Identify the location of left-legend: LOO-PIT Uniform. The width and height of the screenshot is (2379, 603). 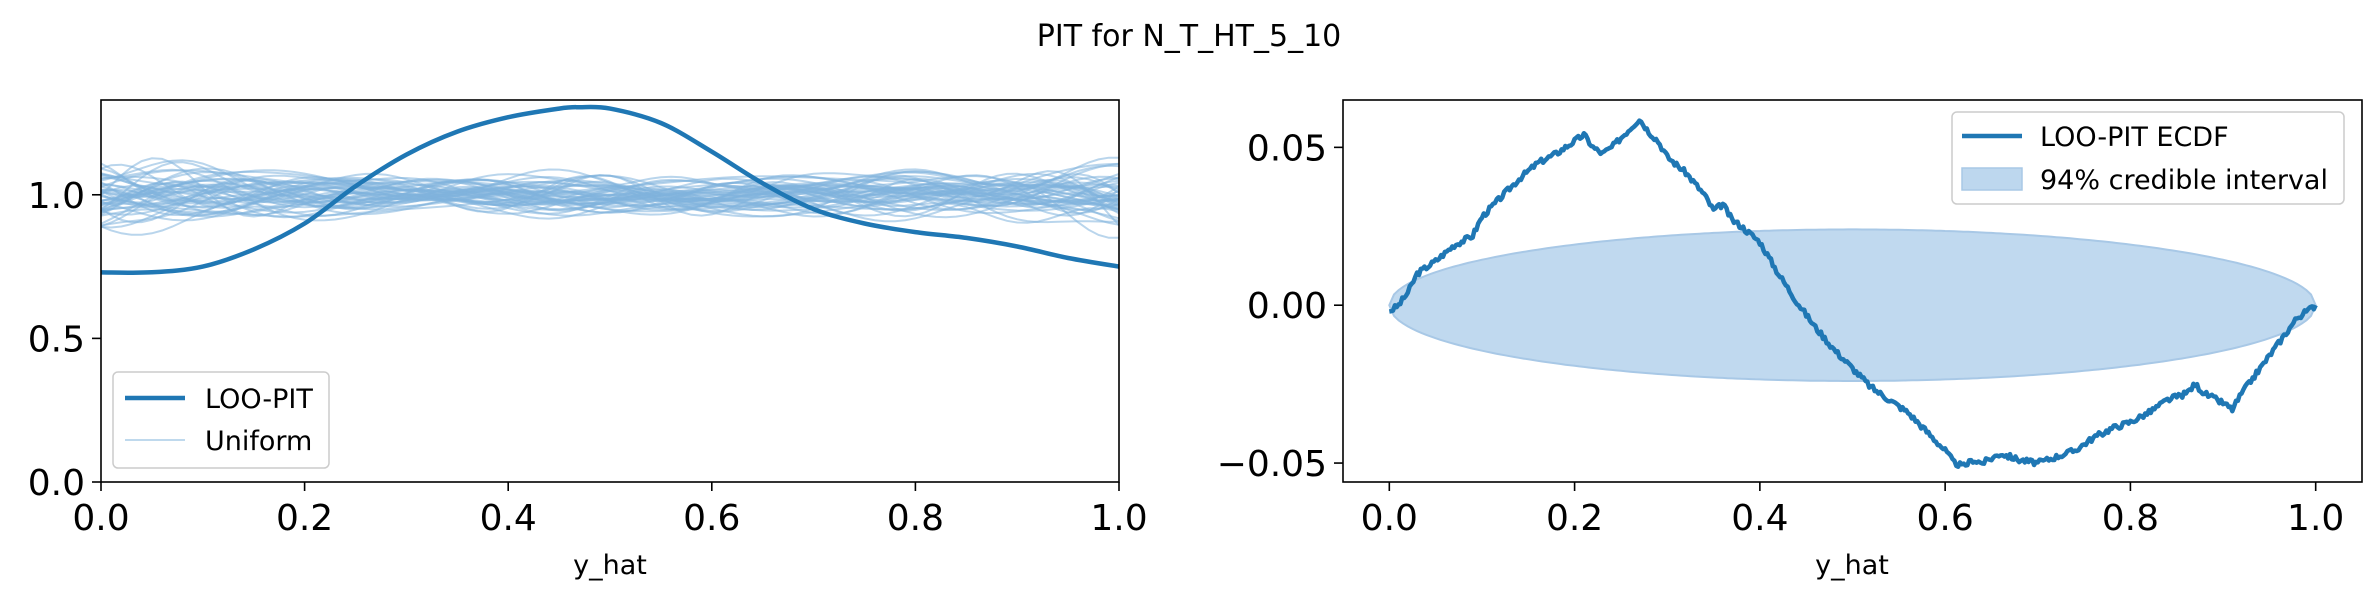
(221, 420).